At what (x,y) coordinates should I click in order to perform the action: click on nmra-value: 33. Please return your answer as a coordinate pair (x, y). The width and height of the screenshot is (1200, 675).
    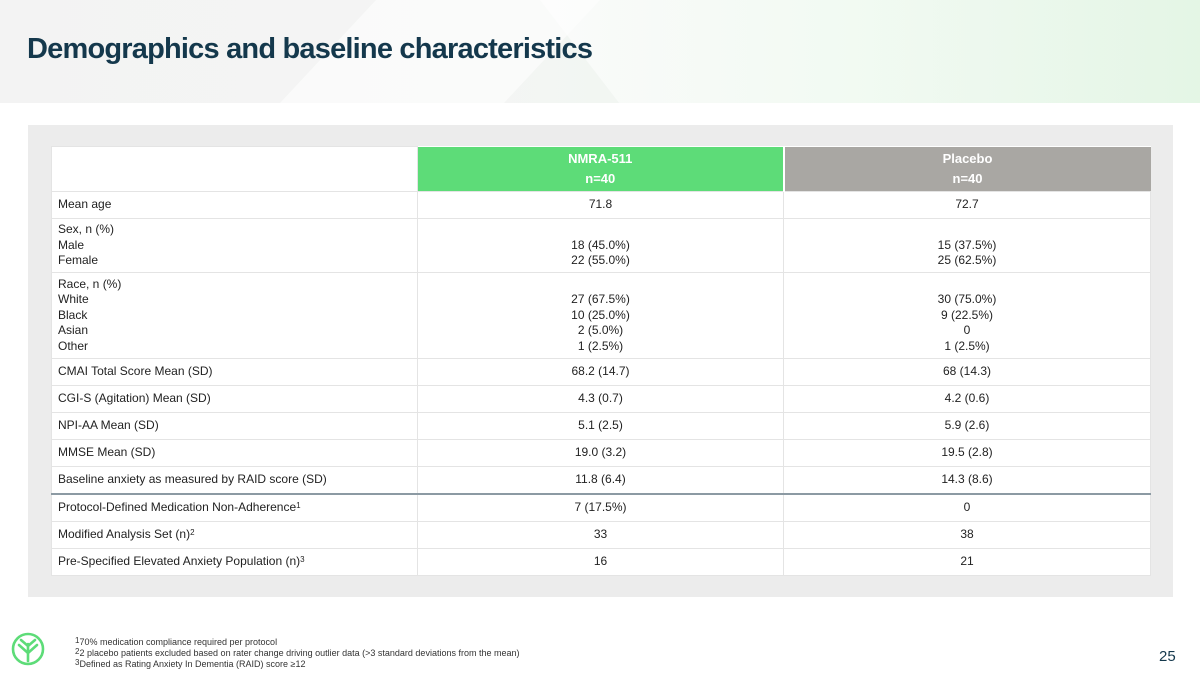
    Looking at the image, I should click on (600, 535).